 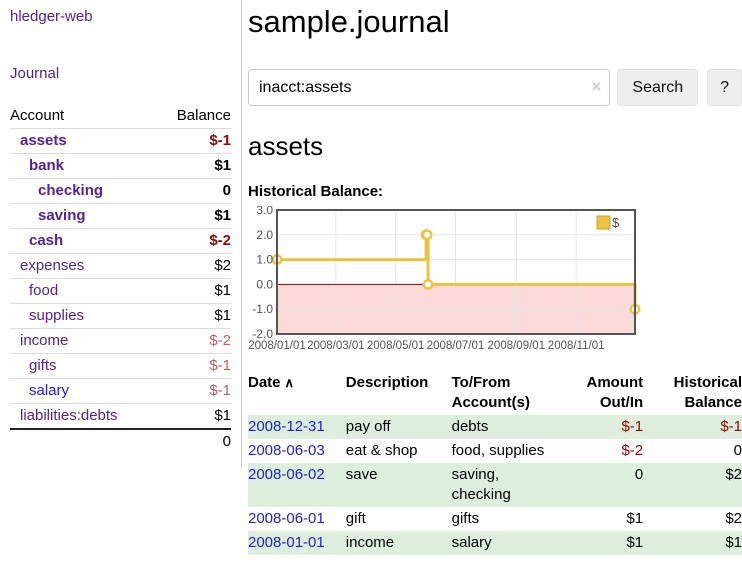 What do you see at coordinates (57, 315) in the screenshot?
I see `sidebar-account-link: supplies` at bounding box center [57, 315].